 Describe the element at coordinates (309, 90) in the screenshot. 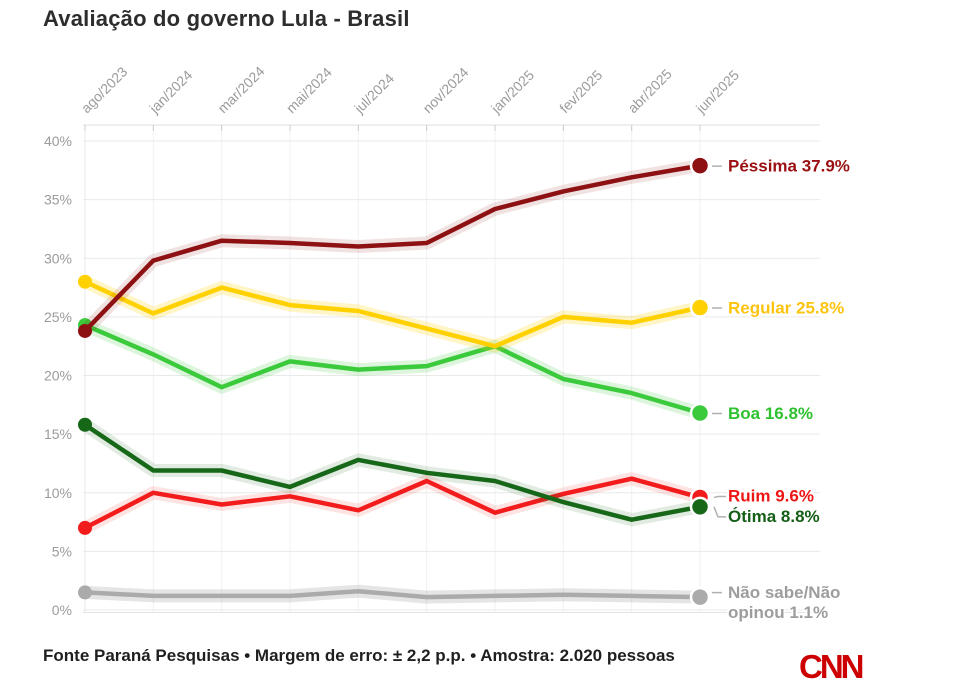

I see `x-axis-label: mai/2024` at that location.